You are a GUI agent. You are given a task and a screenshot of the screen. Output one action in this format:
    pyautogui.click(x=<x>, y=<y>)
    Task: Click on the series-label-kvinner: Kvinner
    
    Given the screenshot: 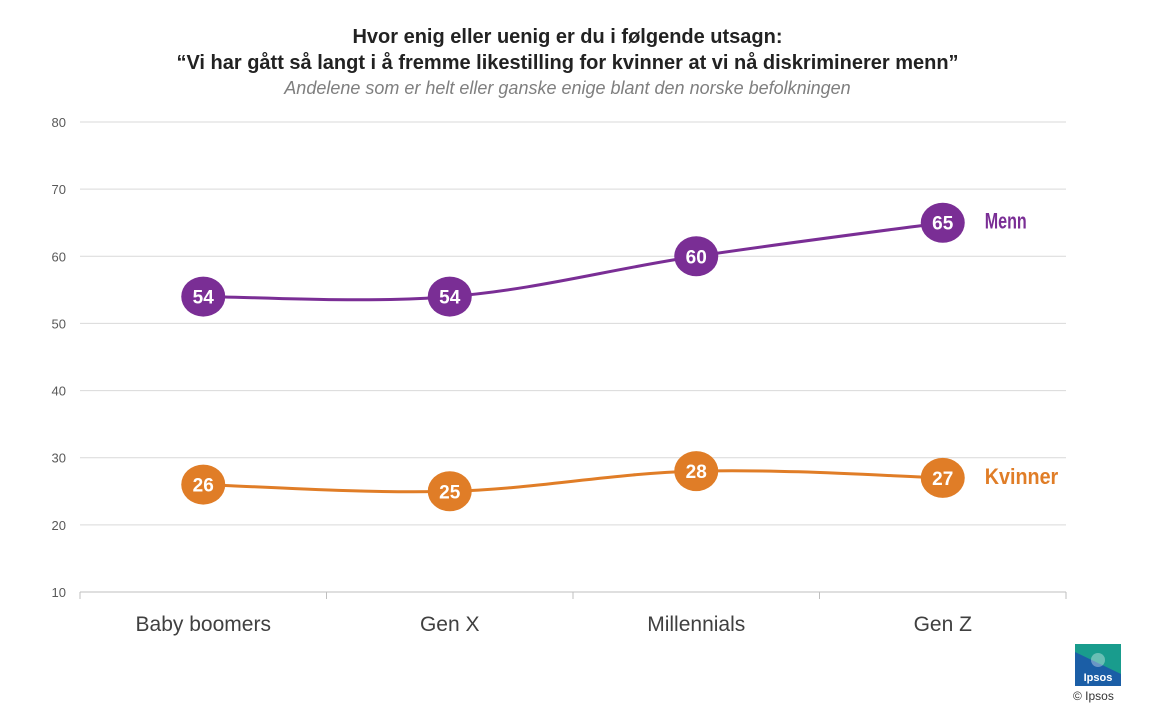 What is the action you would take?
    pyautogui.click(x=1022, y=476)
    